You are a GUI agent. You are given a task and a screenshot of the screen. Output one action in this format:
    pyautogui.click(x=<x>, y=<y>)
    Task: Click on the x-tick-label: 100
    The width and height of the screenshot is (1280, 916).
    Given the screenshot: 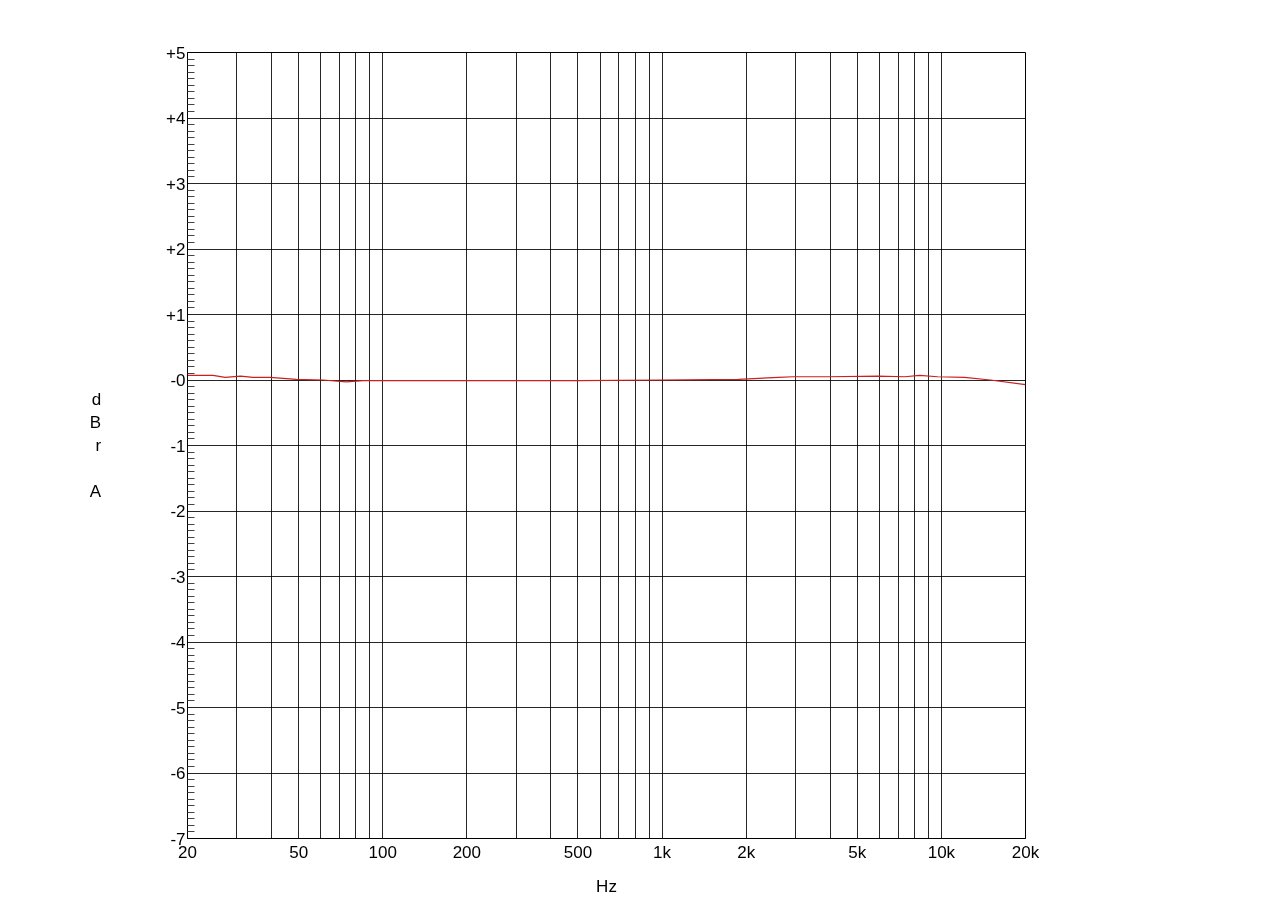 What is the action you would take?
    pyautogui.click(x=382, y=852)
    